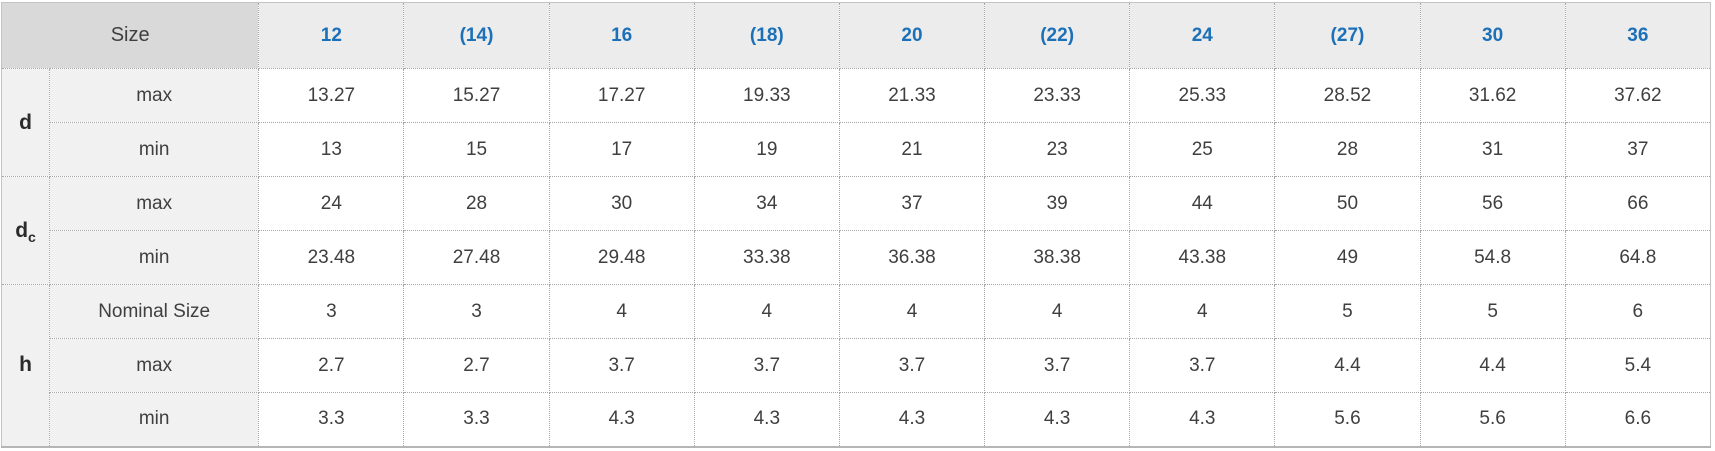  Describe the element at coordinates (1638, 311) in the screenshot. I see `value-cell: 6` at that location.